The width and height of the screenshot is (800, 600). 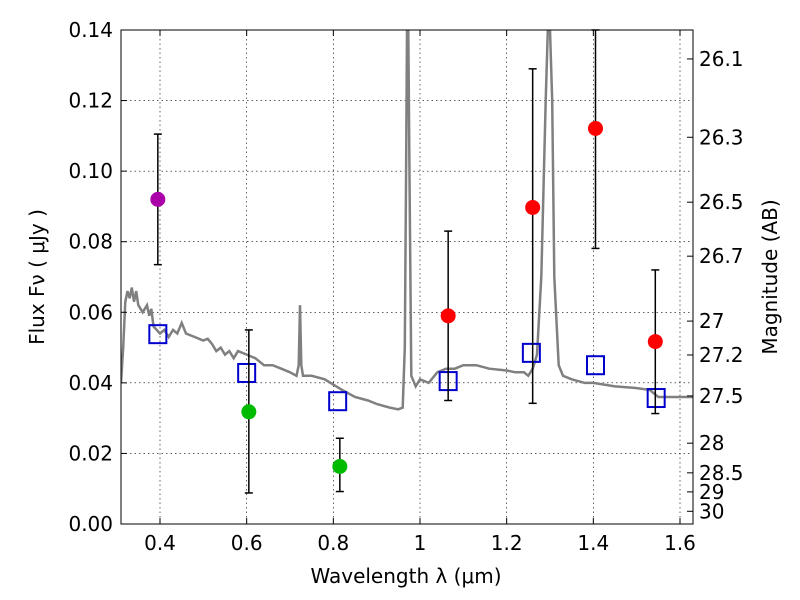 I want to click on x-axis-title: Wavelength λ (μm), so click(x=405, y=576).